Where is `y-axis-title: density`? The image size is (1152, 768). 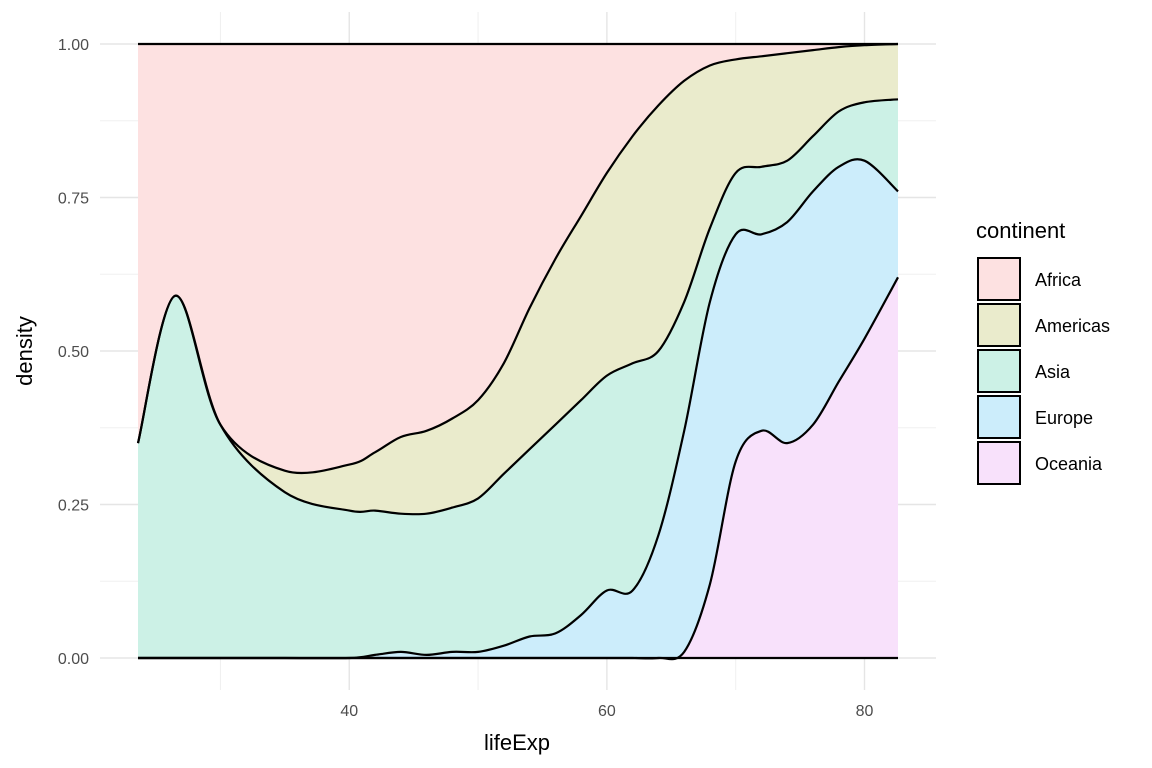
y-axis-title: density is located at coordinates (24, 351).